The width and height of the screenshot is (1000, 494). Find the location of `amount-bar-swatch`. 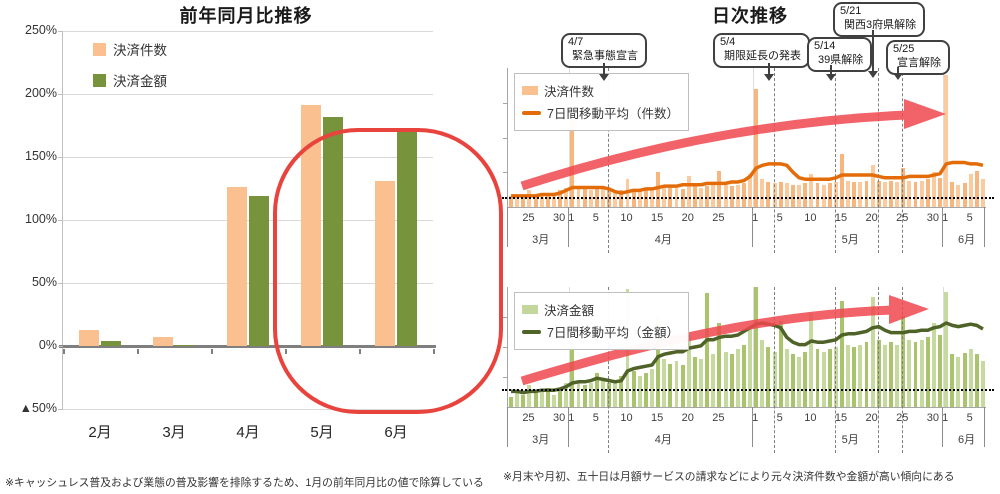

amount-bar-swatch is located at coordinates (530, 309).